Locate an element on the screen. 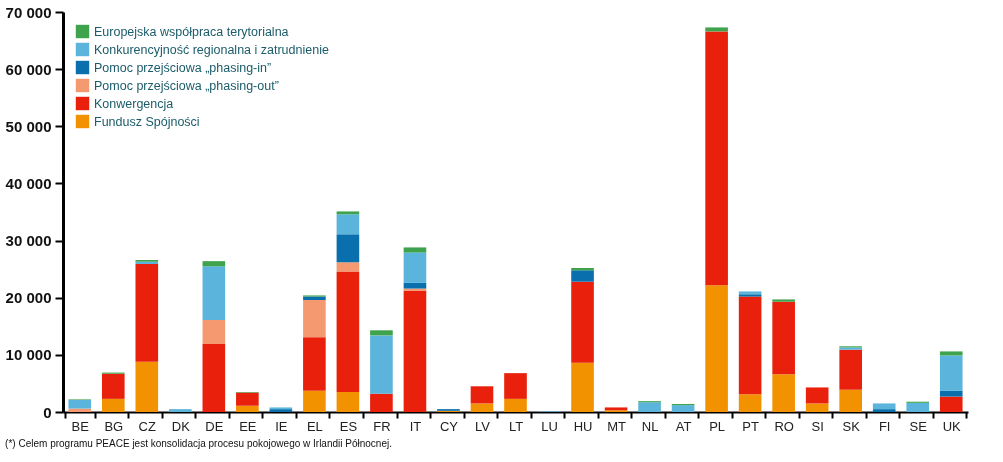 The height and width of the screenshot is (462, 1003). y-tick-label: 20 000 is located at coordinates (28, 298).